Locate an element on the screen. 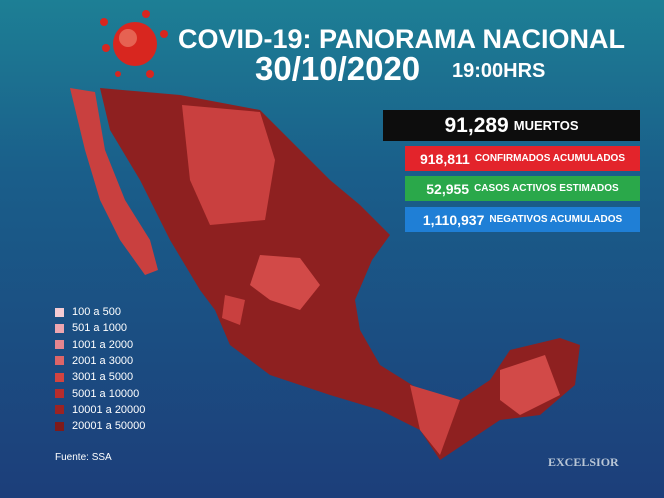 This screenshot has height=498, width=664. title: COVID-19: PANORAMA NACIONAL is located at coordinates (402, 39).